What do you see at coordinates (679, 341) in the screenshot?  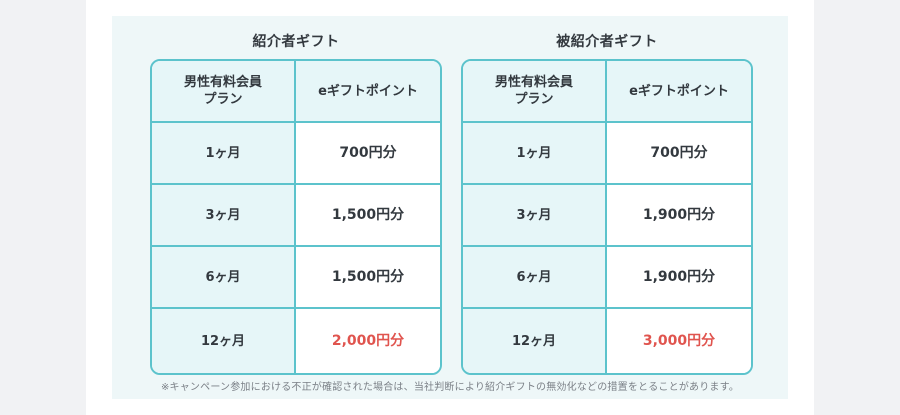 I see `points-cell-highlight: 3,000円分` at bounding box center [679, 341].